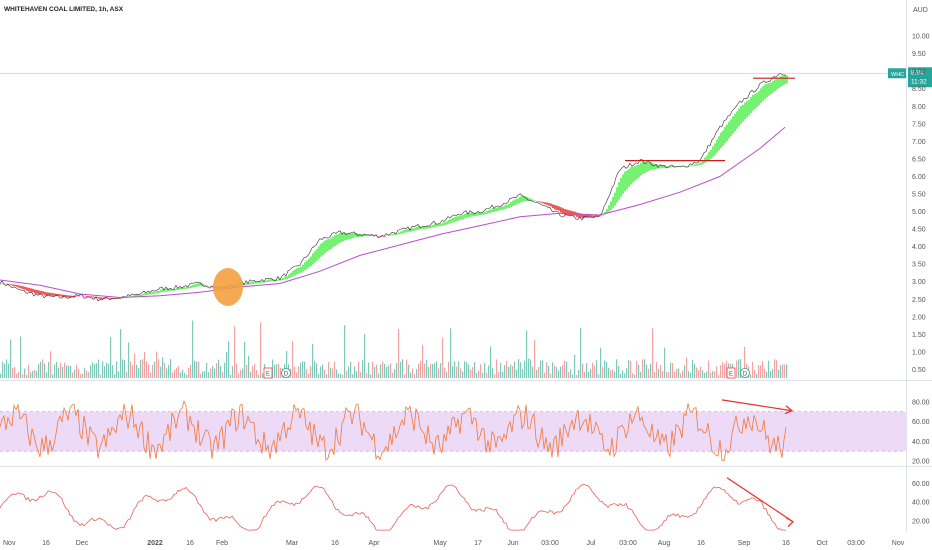 This screenshot has height=550, width=932. I want to click on time-tick-label: Apr, so click(375, 543).